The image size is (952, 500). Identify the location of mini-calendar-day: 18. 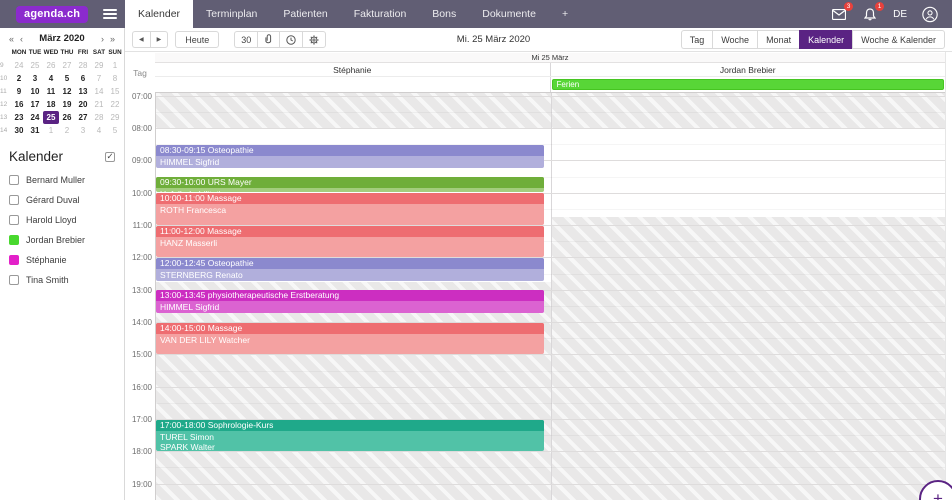
(51, 104).